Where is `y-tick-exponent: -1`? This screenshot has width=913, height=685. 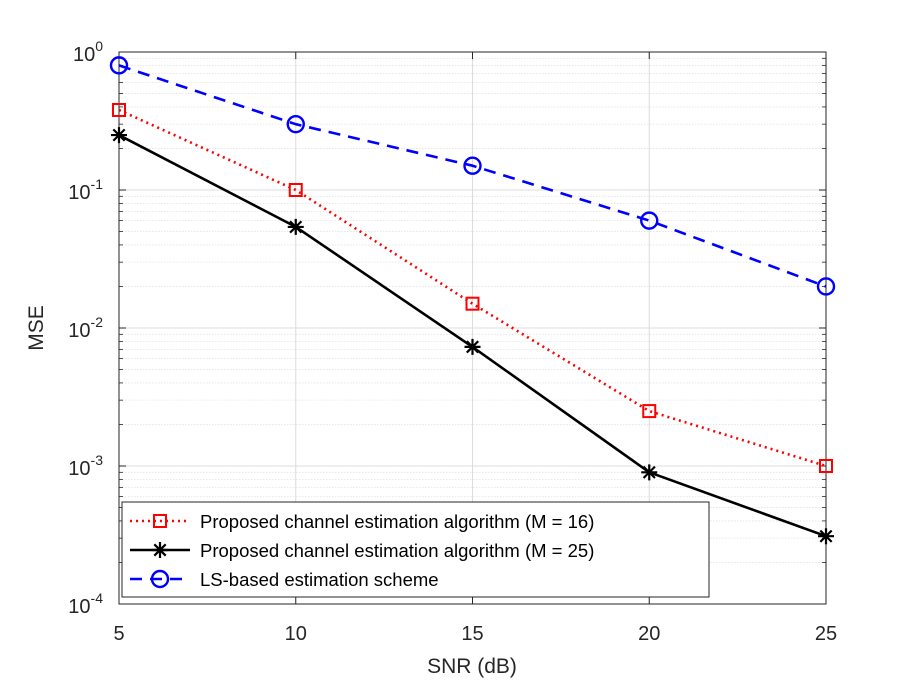
y-tick-exponent: -1 is located at coordinates (97, 184).